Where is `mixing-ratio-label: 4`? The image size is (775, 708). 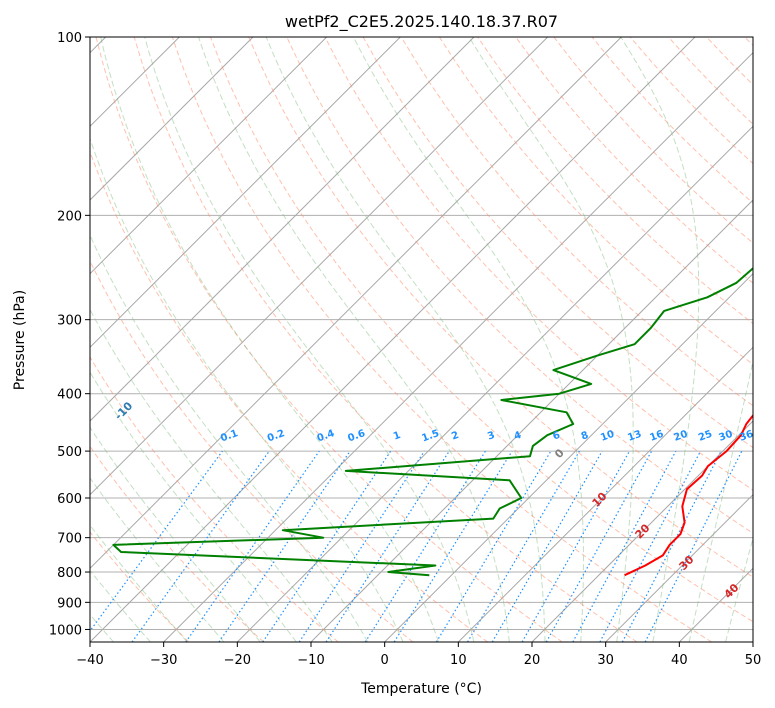
mixing-ratio-label: 4 is located at coordinates (518, 436).